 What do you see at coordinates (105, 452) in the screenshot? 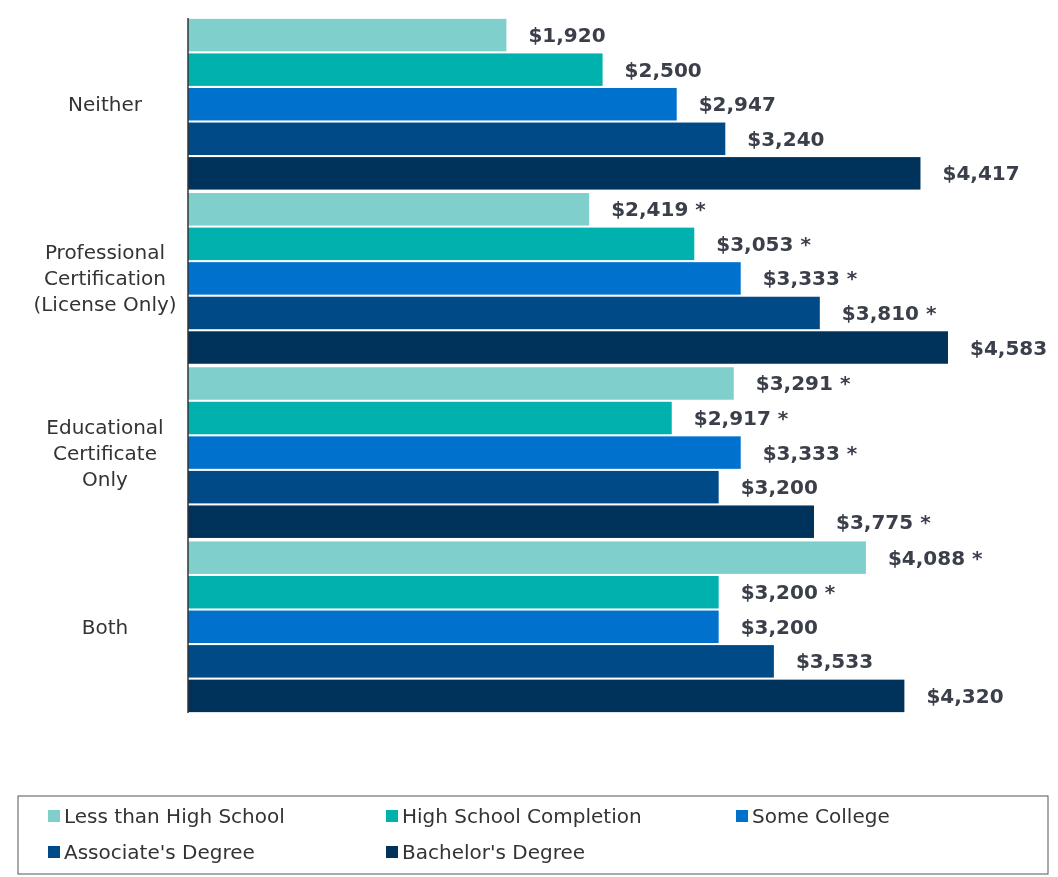
I see `y-tick-label: Educational Certificate Only` at bounding box center [105, 452].